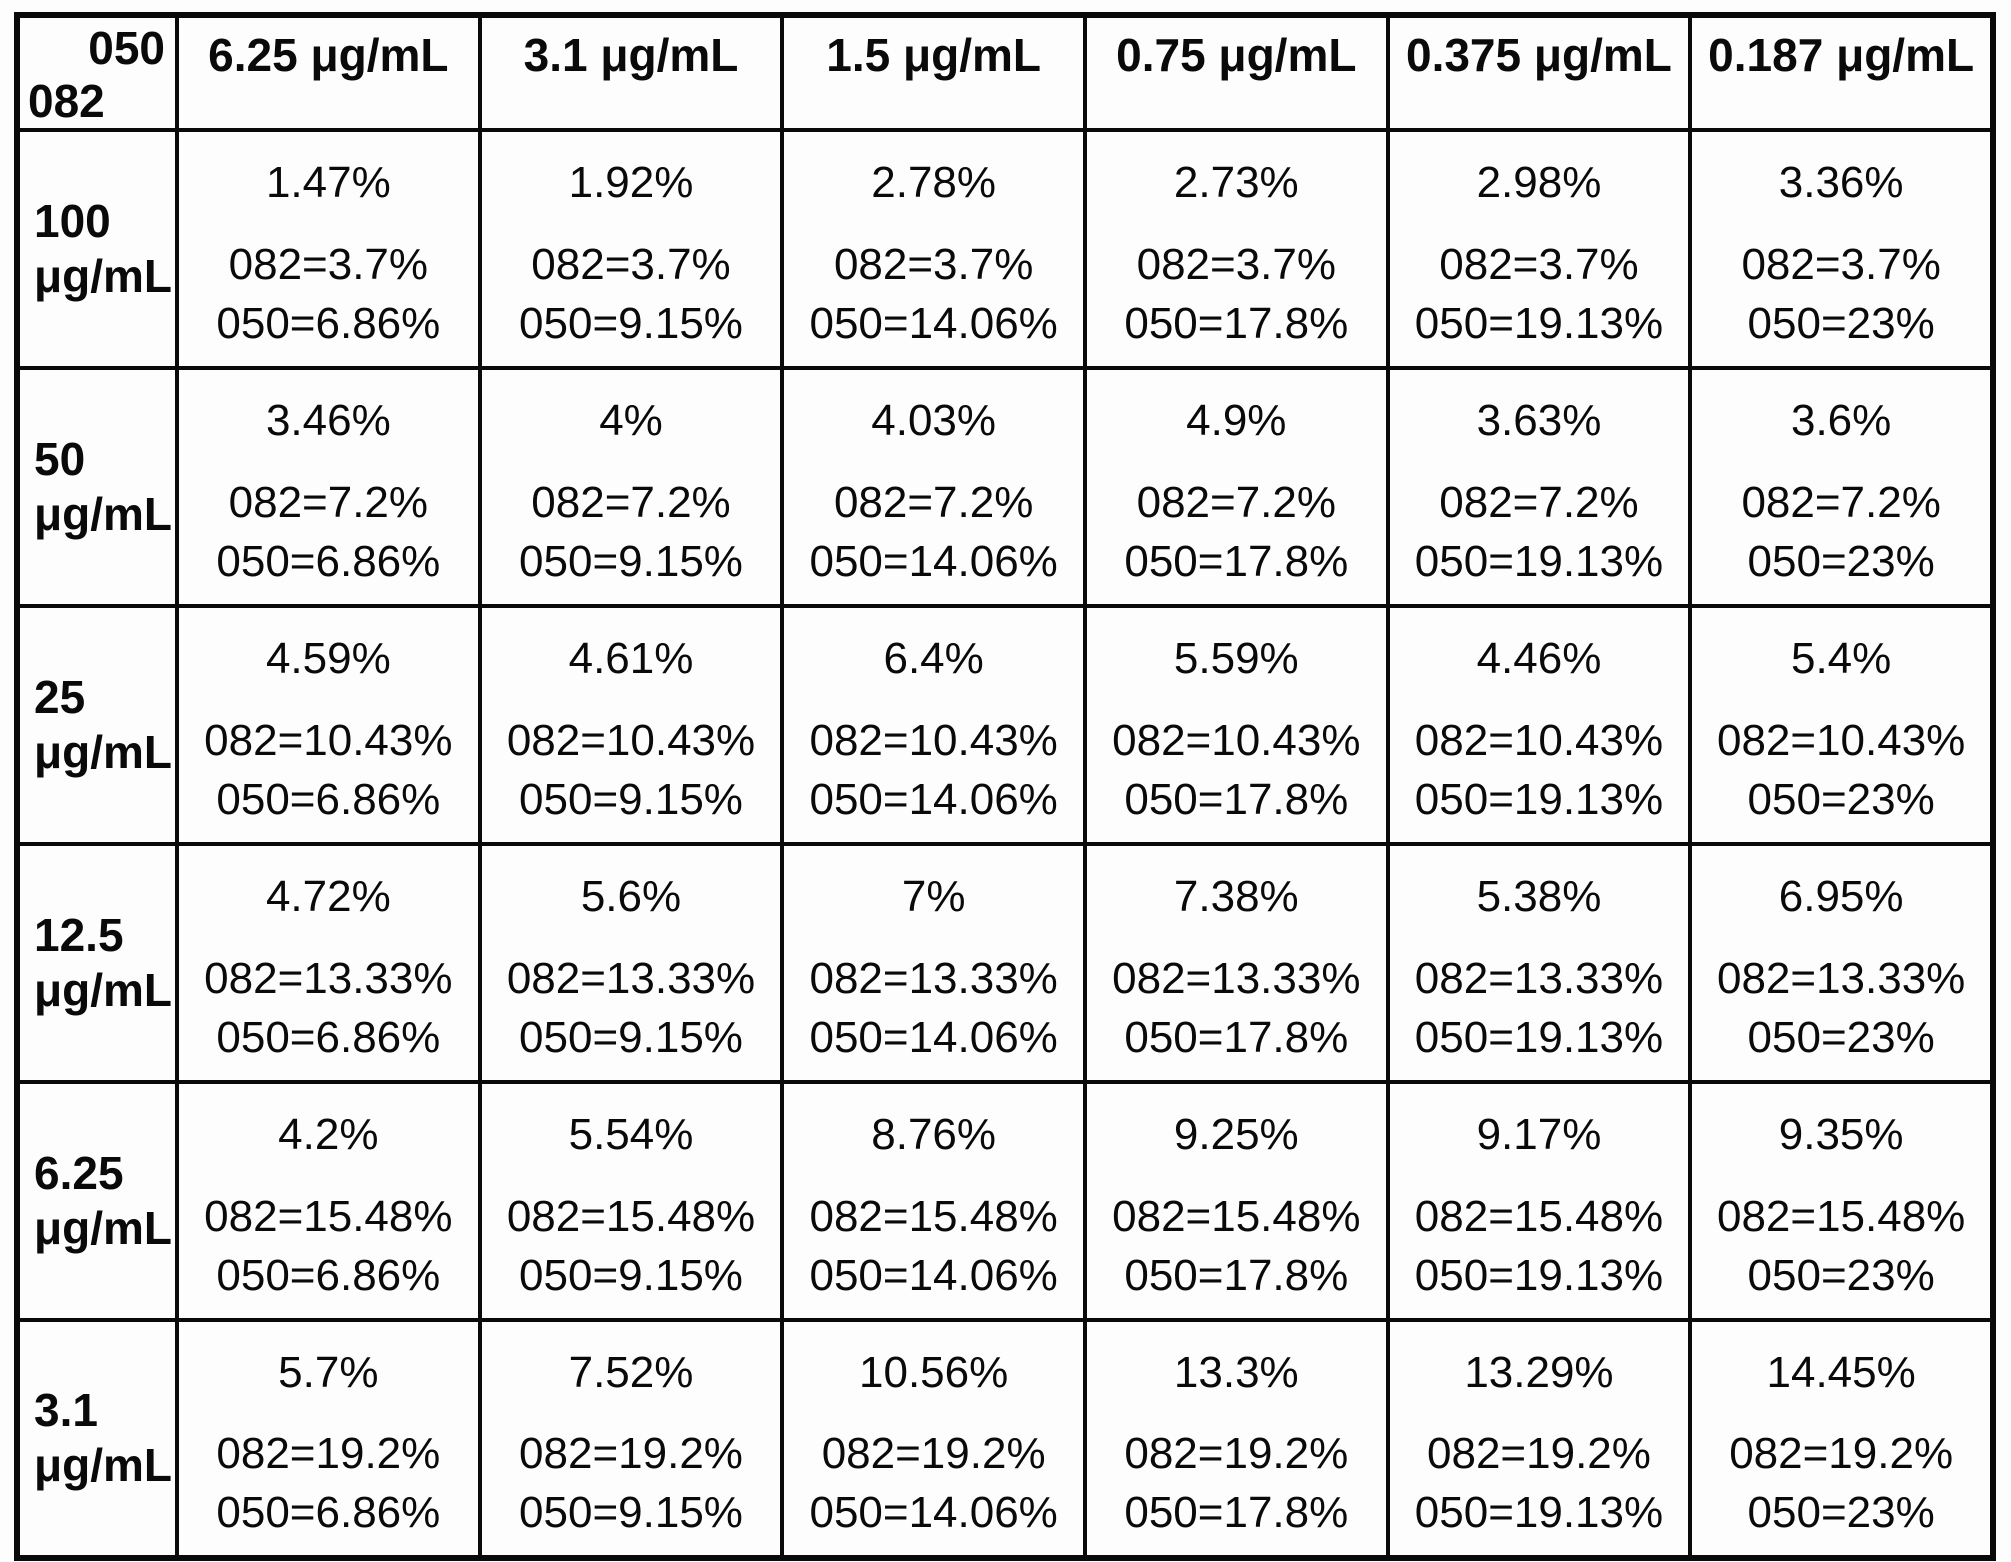 Image resolution: width=2011 pixels, height=1562 pixels. I want to click on data-cell: 13.29% 082=19.2% 050=19.13%, so click(1539, 1438).